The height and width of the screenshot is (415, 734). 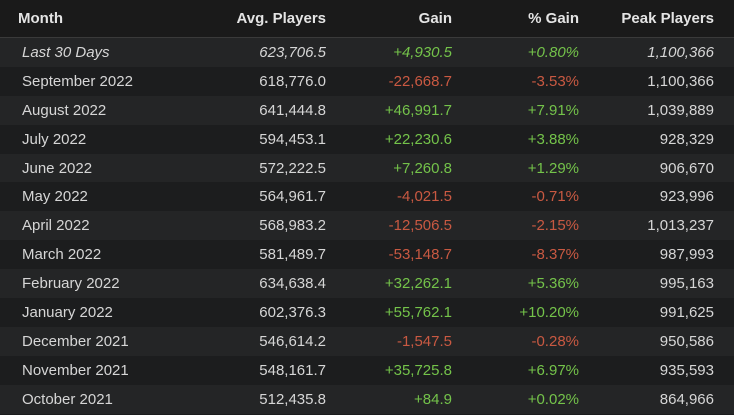 What do you see at coordinates (98, 19) in the screenshot?
I see `column-header: Month` at bounding box center [98, 19].